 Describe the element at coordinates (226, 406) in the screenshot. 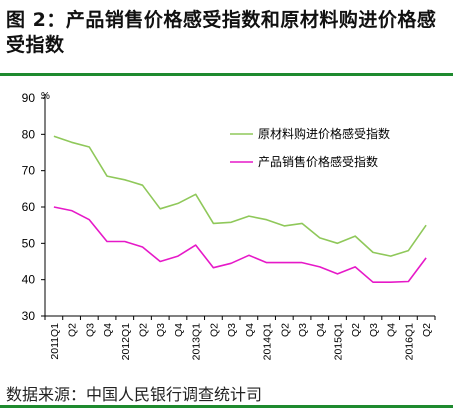

I see `footer-rule` at that location.